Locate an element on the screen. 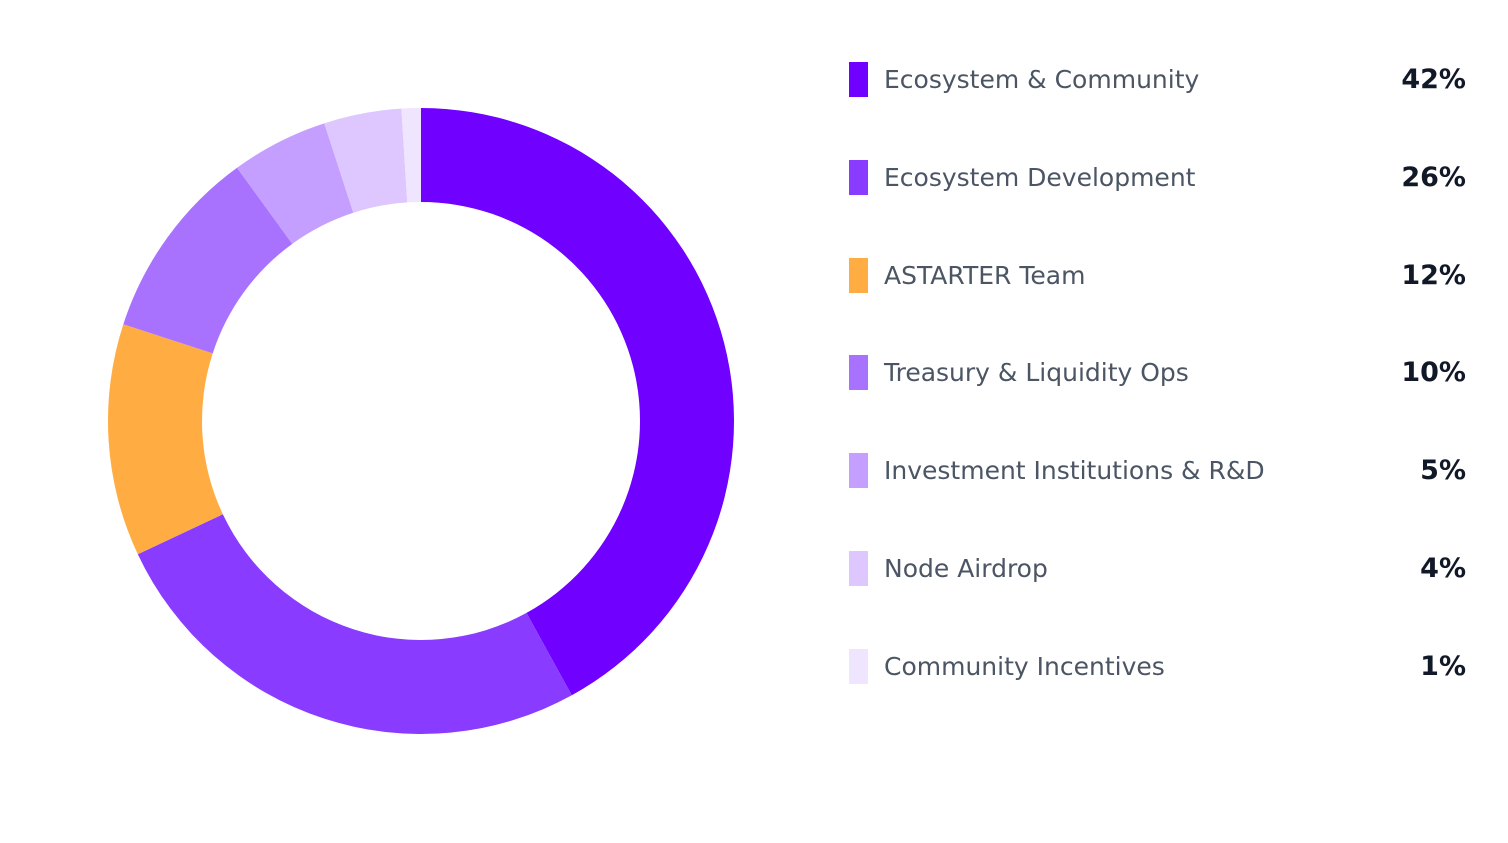 The image size is (1508, 843). legend-value: 42% is located at coordinates (1433, 79).